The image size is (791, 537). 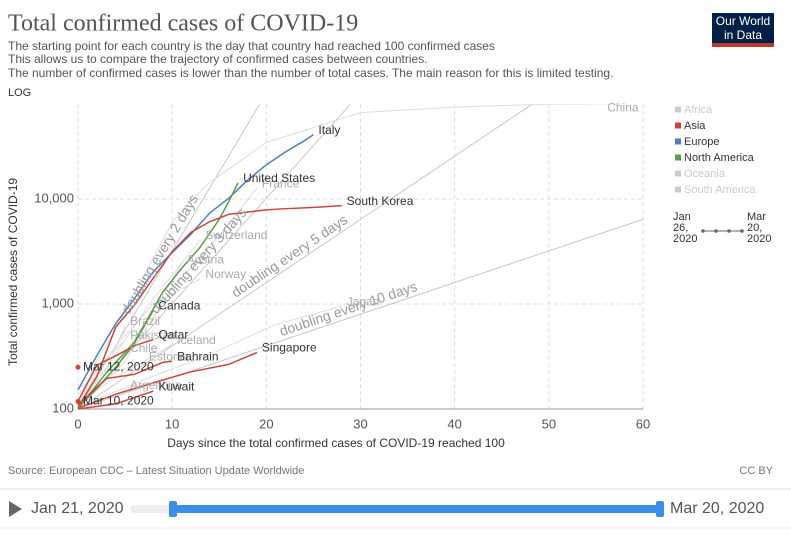 What do you see at coordinates (743, 21) in the screenshot?
I see `logo-text: Our World` at bounding box center [743, 21].